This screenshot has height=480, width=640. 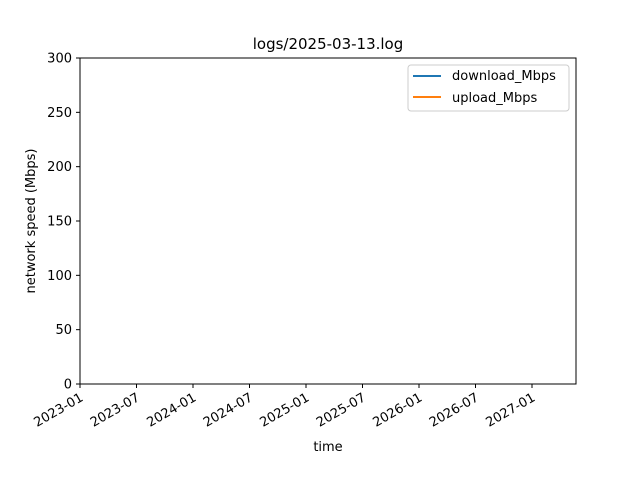 What do you see at coordinates (59, 59) in the screenshot?
I see `y-tick-label: 300` at bounding box center [59, 59].